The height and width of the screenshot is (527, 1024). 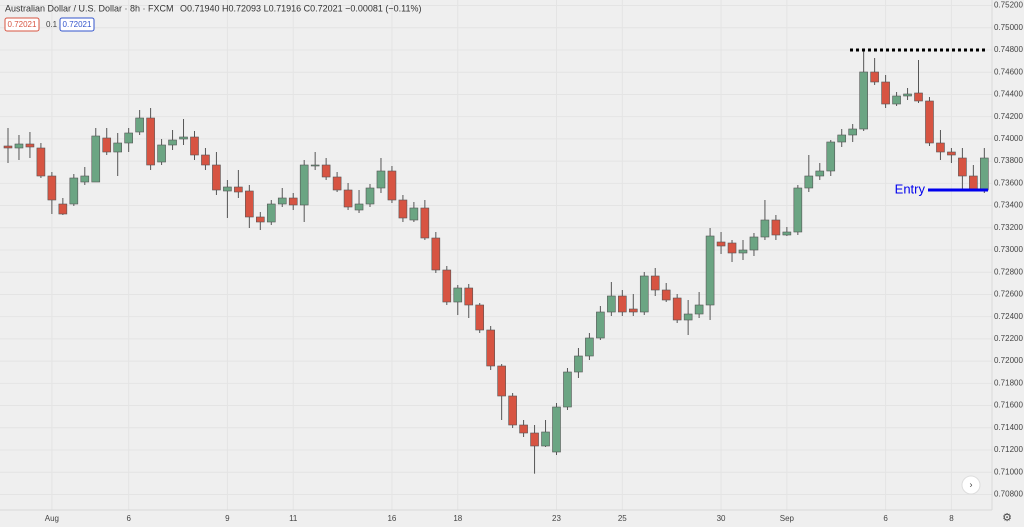 What do you see at coordinates (1008, 227) in the screenshot?
I see `y-tick-label: 0.73200` at bounding box center [1008, 227].